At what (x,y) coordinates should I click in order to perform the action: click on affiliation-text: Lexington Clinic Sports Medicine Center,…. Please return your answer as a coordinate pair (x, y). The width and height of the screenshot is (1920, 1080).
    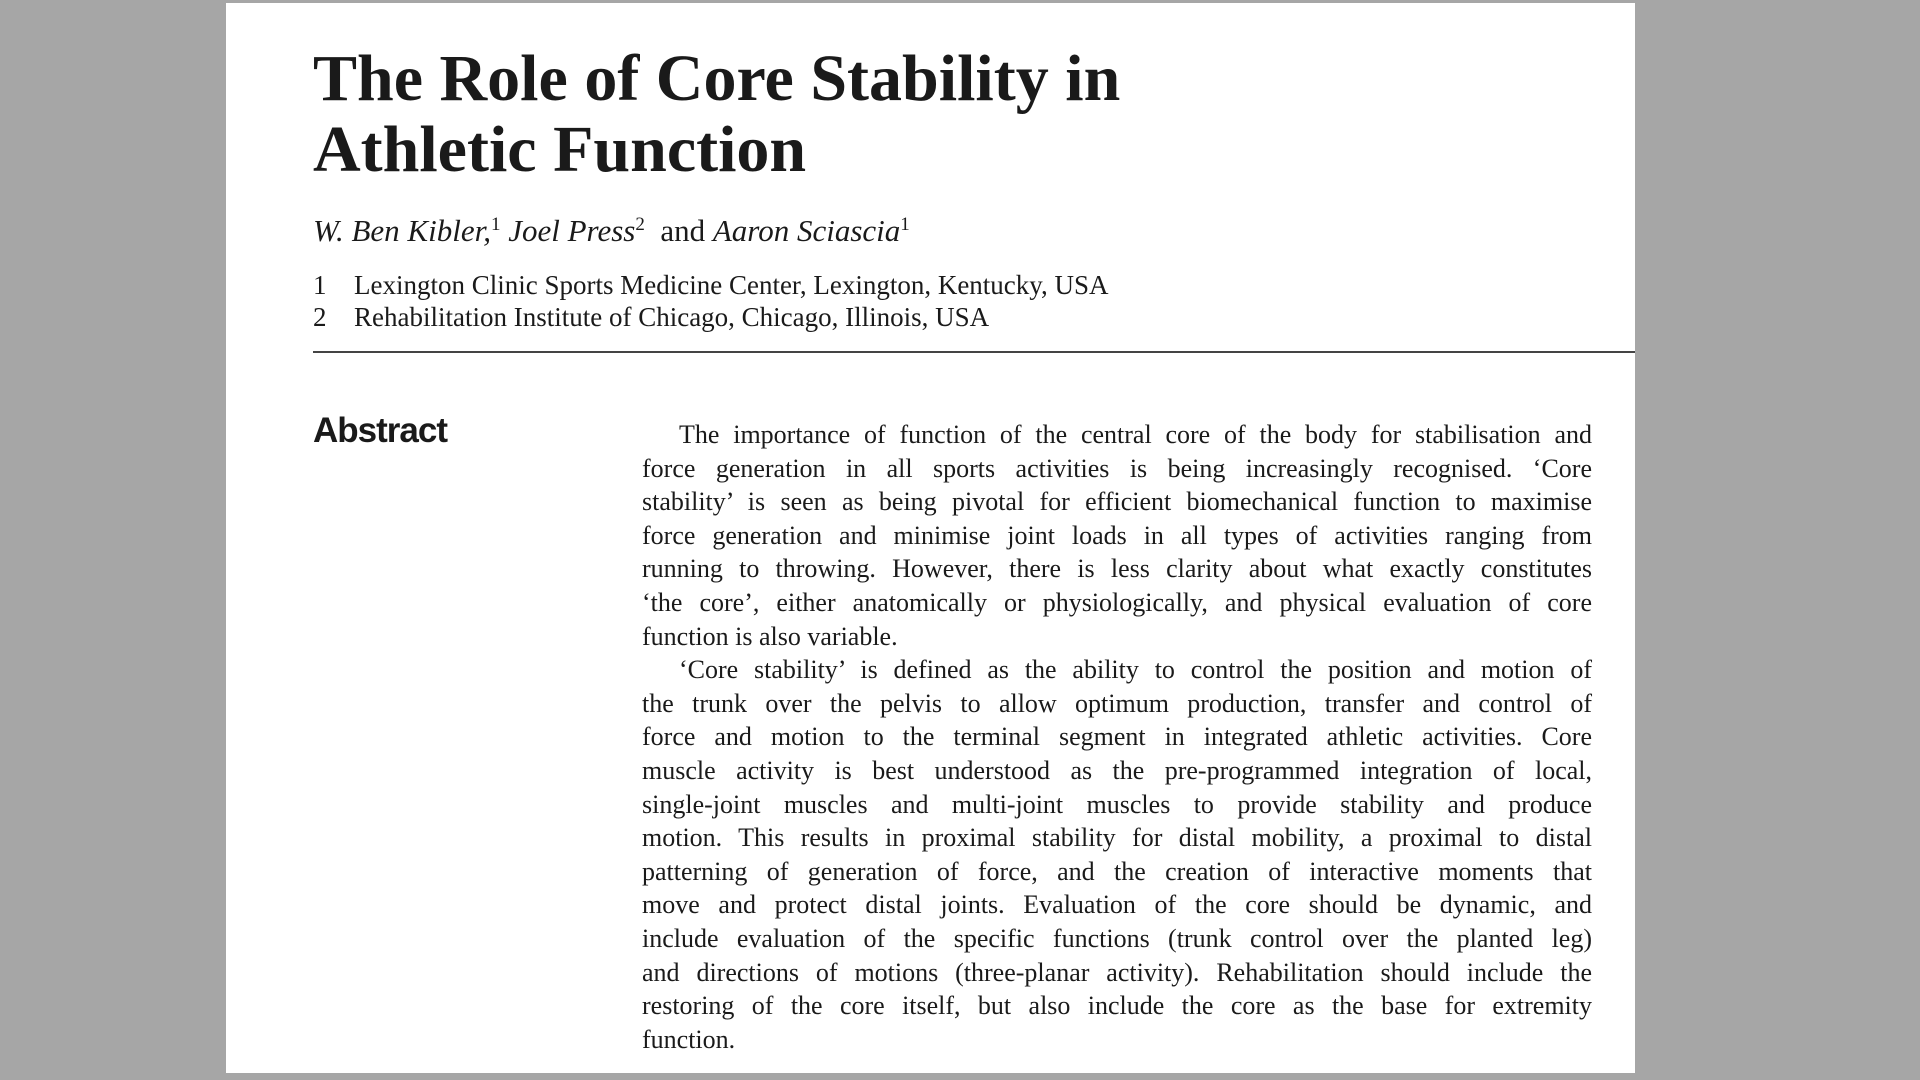
    Looking at the image, I should click on (731, 285).